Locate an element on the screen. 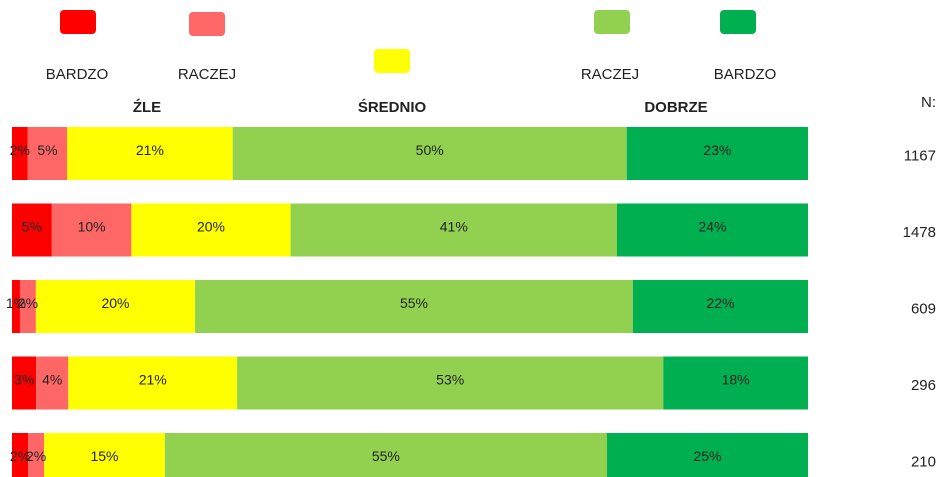  n-value: 296 is located at coordinates (923, 385).